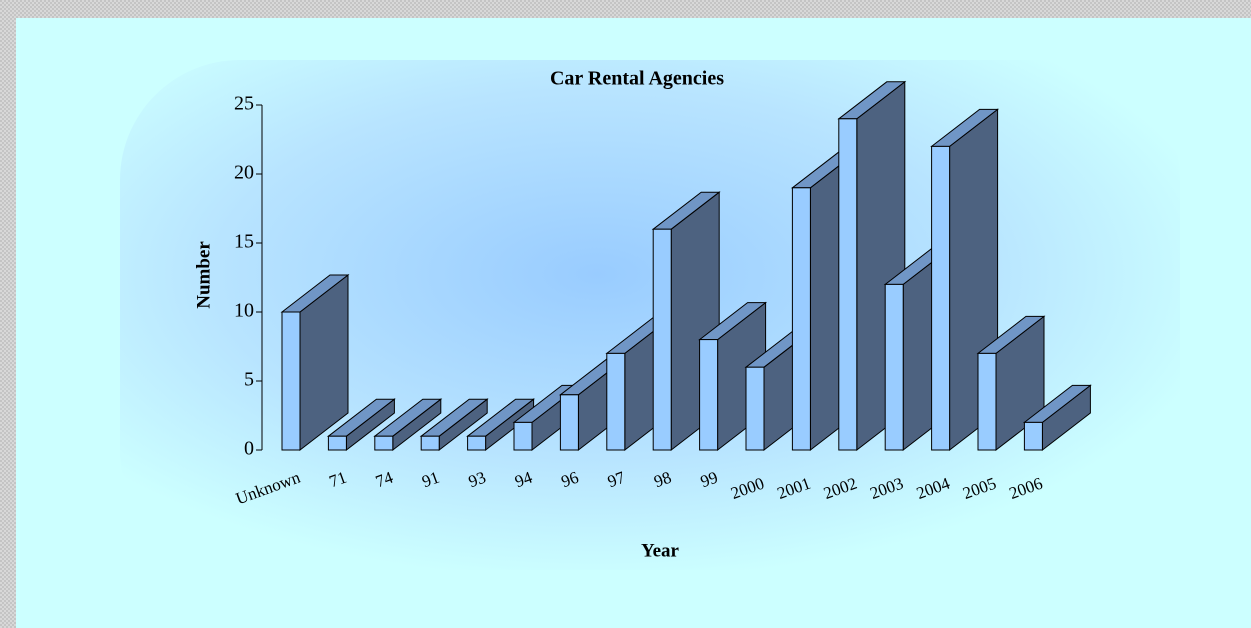  Describe the element at coordinates (244, 104) in the screenshot. I see `y-tick-label: 25` at that location.